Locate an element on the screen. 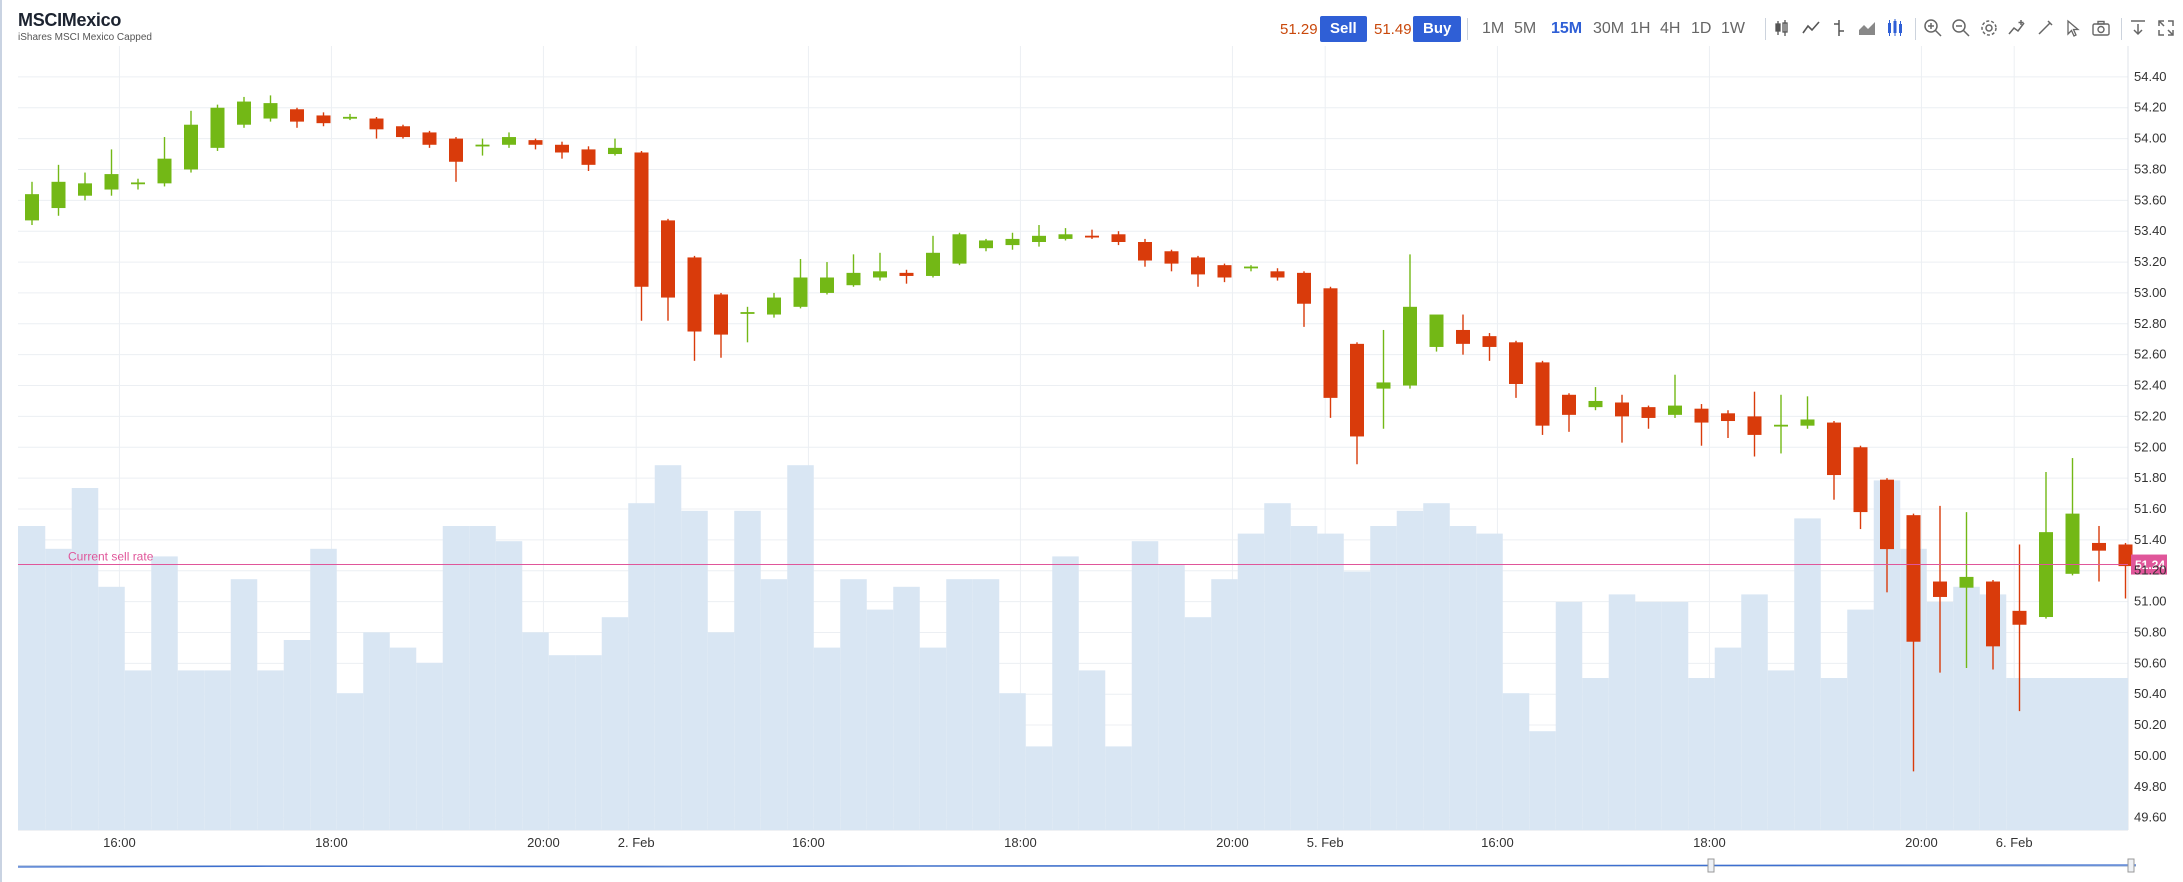 The image size is (2183, 882). navigator-handle-right is located at coordinates (2131, 865).